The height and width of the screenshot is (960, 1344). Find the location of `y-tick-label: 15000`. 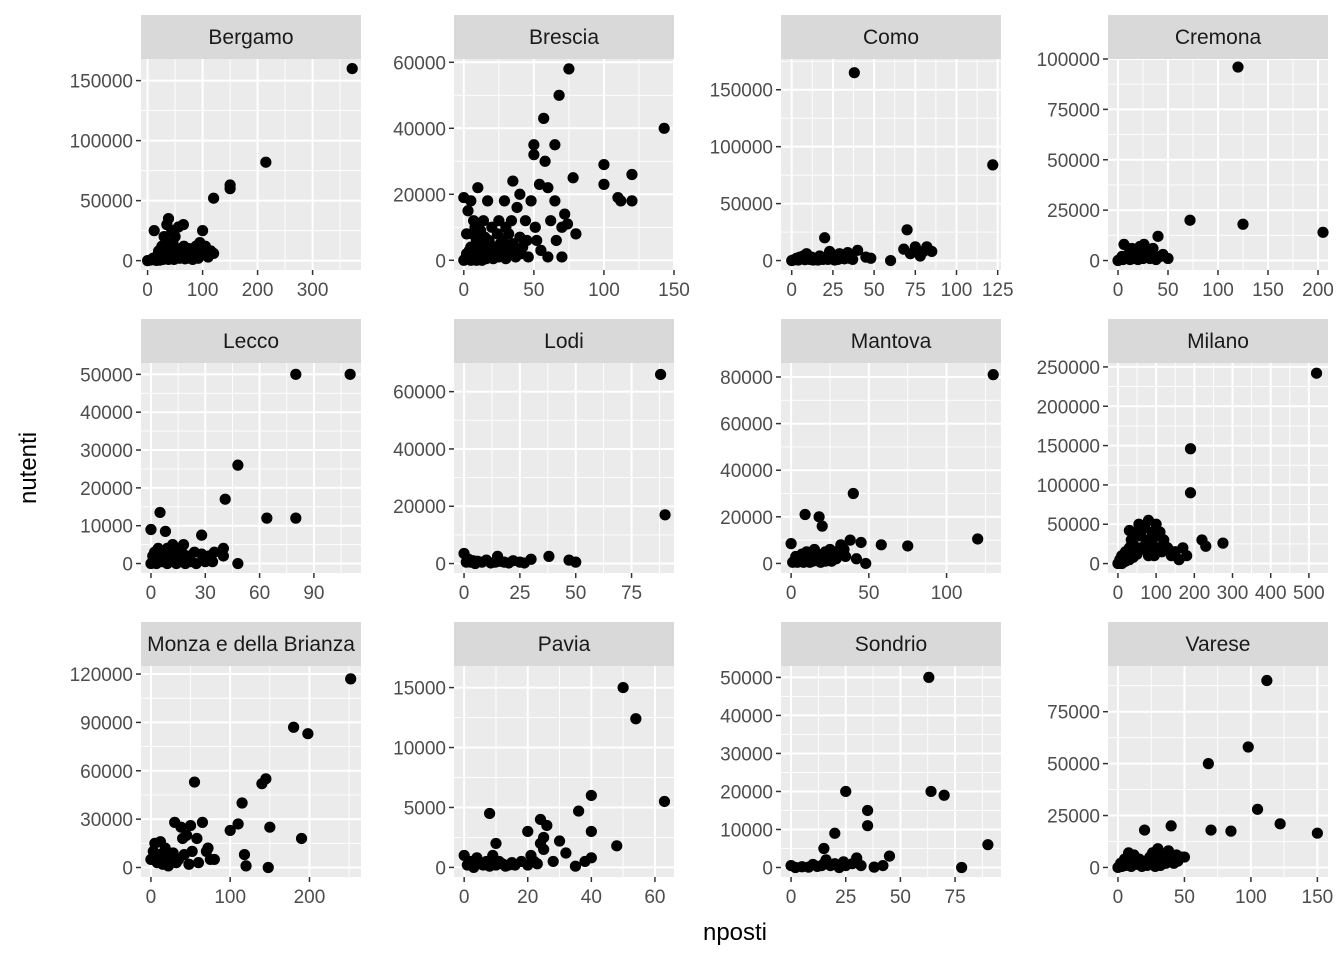

y-tick-label: 15000 is located at coordinates (419, 689).